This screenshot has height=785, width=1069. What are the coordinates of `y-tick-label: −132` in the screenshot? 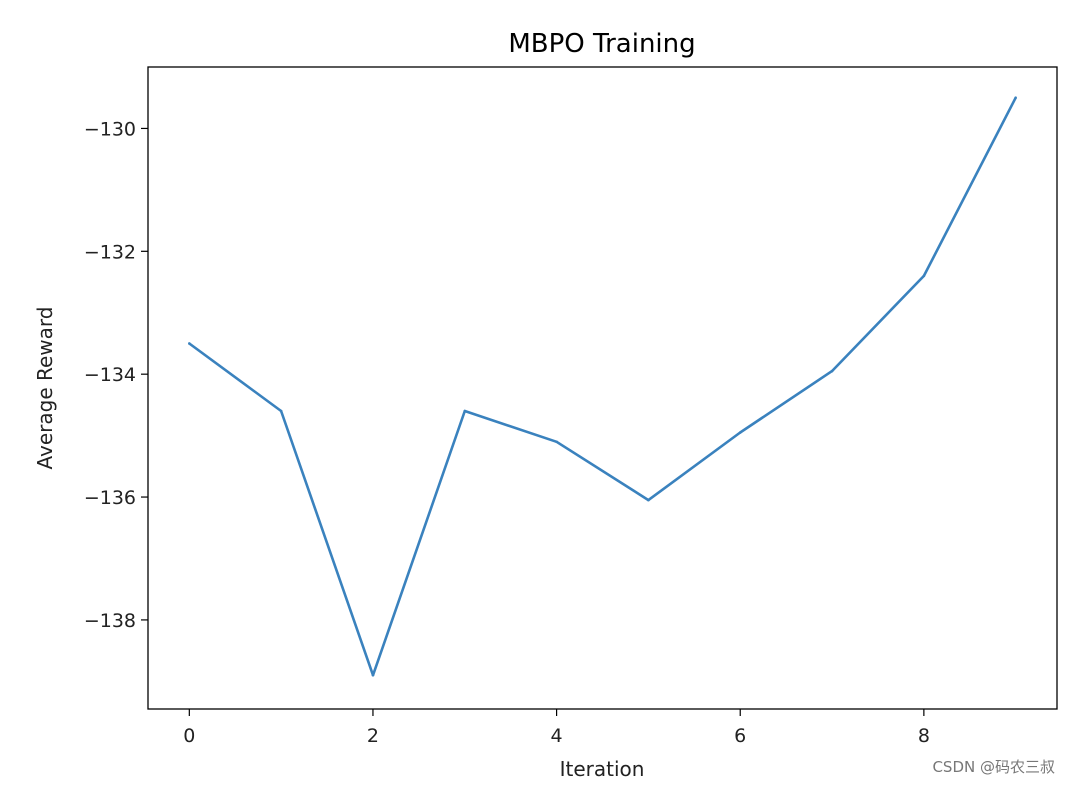 It's located at (110, 252).